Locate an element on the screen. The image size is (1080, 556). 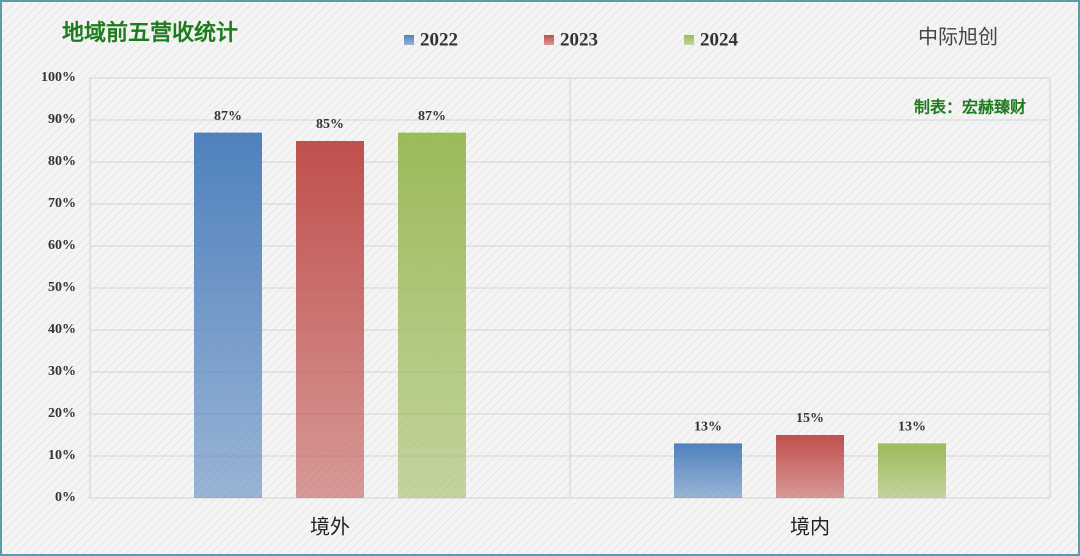
y-tick-label: 70% is located at coordinates (62, 203).